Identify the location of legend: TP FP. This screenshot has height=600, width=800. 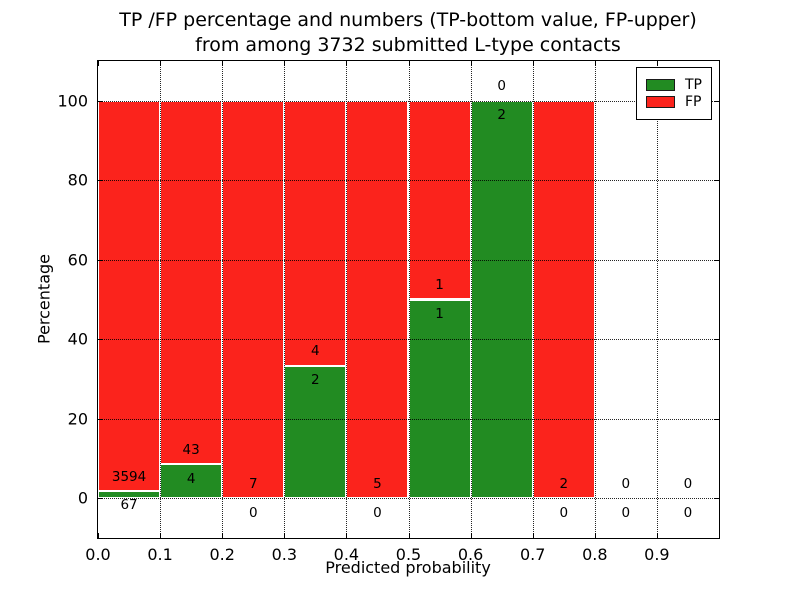
(674, 93).